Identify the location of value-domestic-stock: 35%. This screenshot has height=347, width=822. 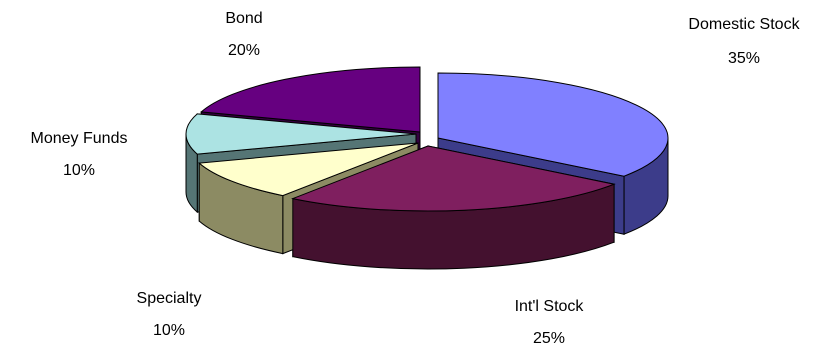
(744, 58).